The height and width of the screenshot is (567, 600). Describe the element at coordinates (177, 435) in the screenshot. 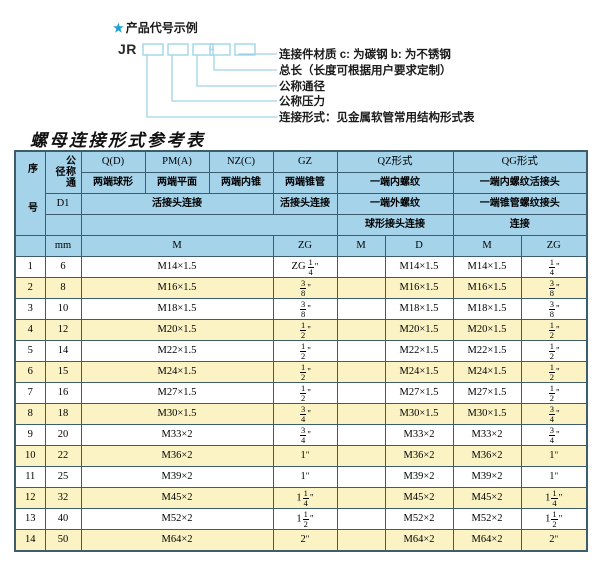

I see `cell-thread-m: M33×2` at that location.